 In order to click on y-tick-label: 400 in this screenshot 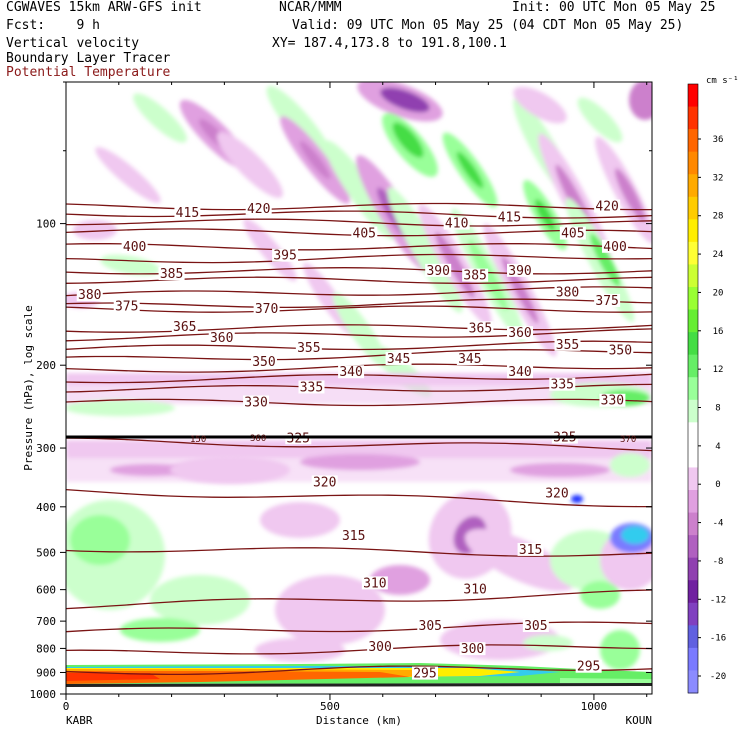, I will do `click(46, 507)`.